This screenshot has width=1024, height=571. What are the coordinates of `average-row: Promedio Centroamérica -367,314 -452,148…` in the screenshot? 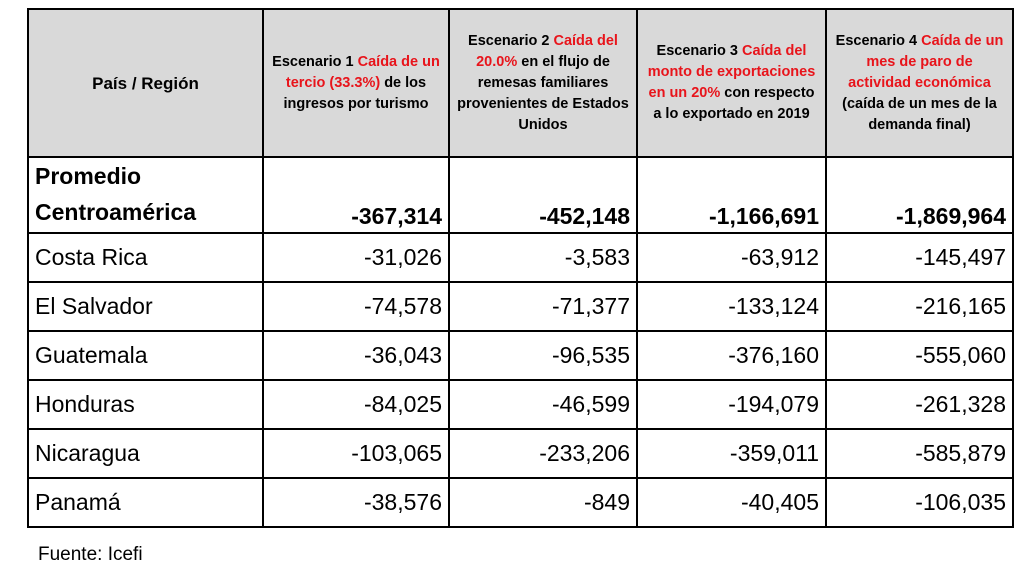 It's located at (520, 195).